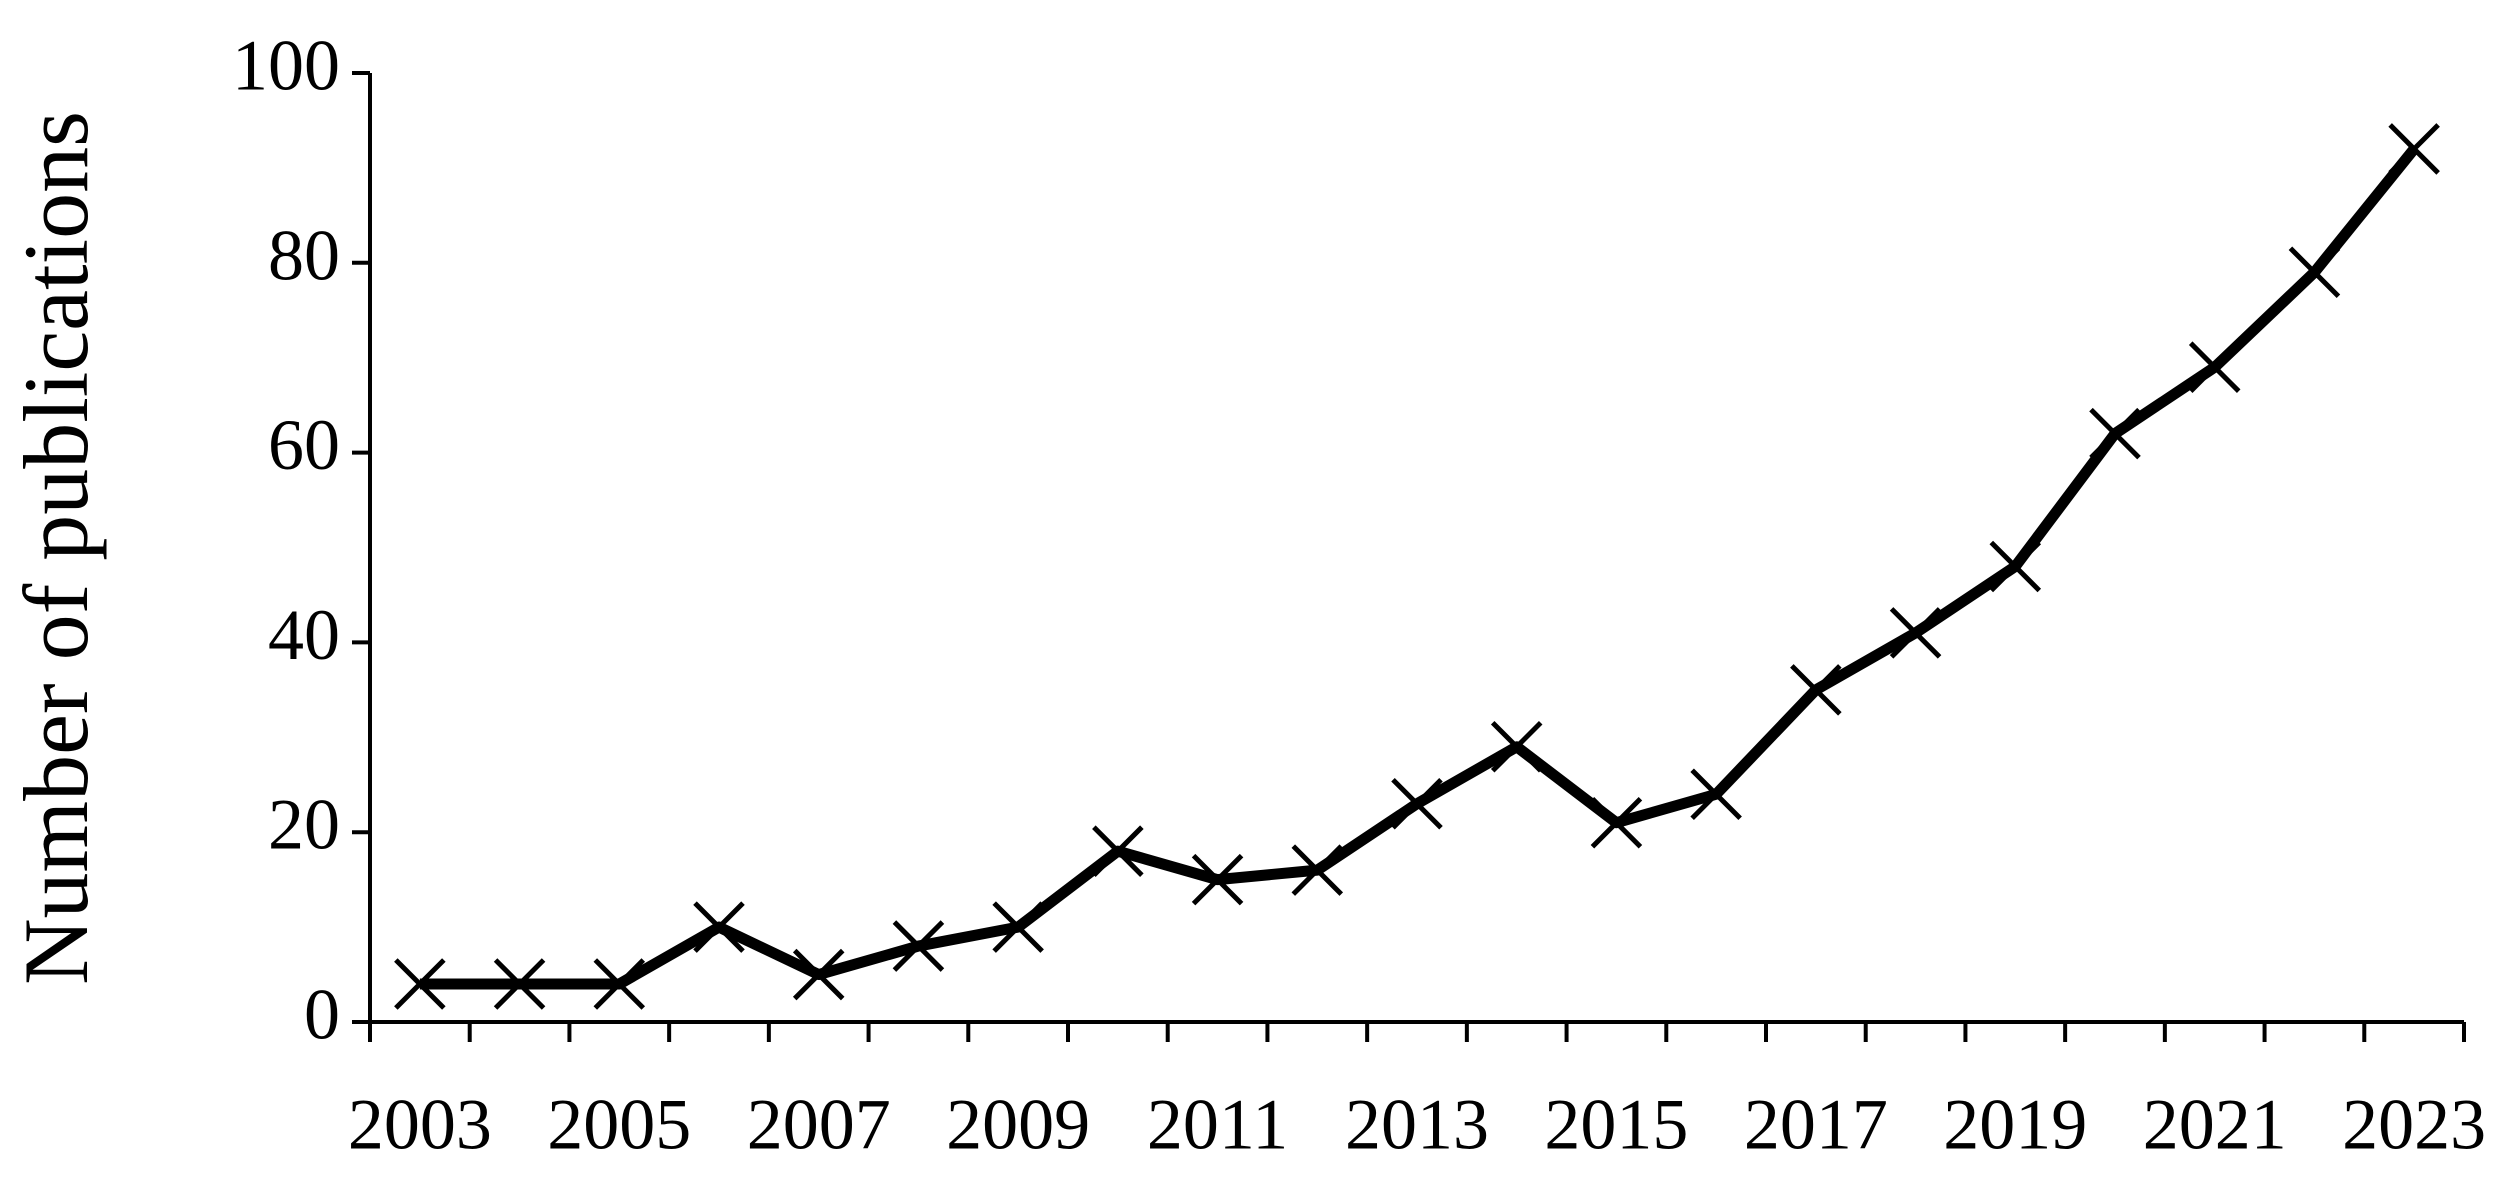 The image size is (2504, 1195). I want to click on x-tick-label: 2011, so click(1217, 1125).